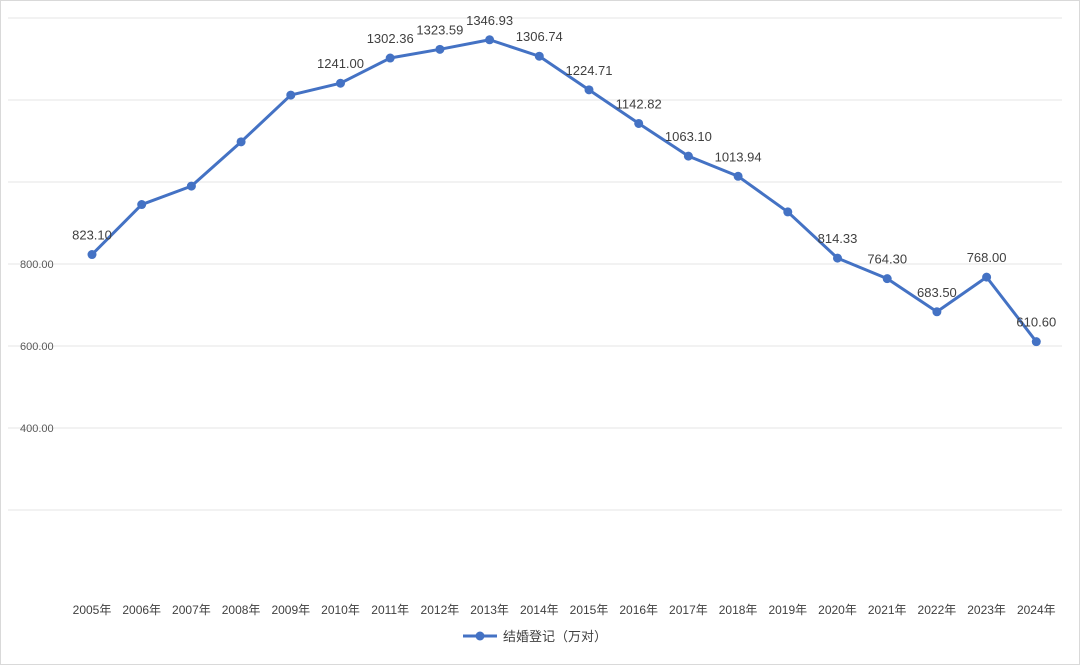 The width and height of the screenshot is (1080, 665). Describe the element at coordinates (986, 610) in the screenshot. I see `x-tick-label: 2023年` at that location.